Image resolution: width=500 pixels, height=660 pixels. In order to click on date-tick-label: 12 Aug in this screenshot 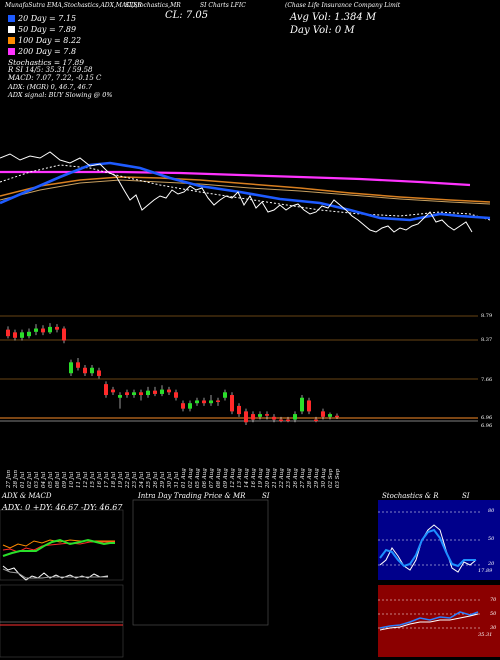, I will do `click(233, 478)`.